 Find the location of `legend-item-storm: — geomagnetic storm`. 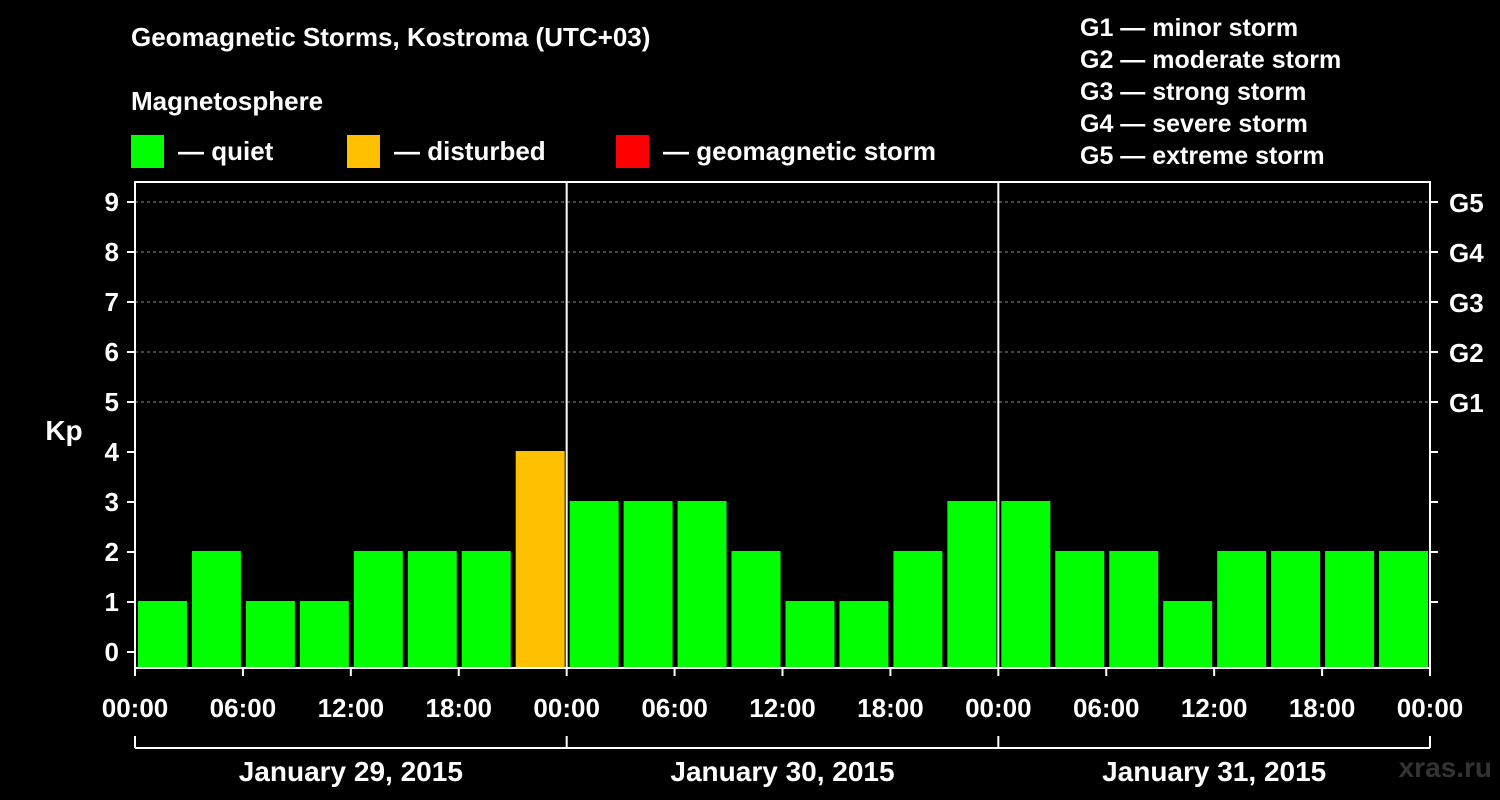

legend-item-storm: — geomagnetic storm is located at coordinates (776, 151).